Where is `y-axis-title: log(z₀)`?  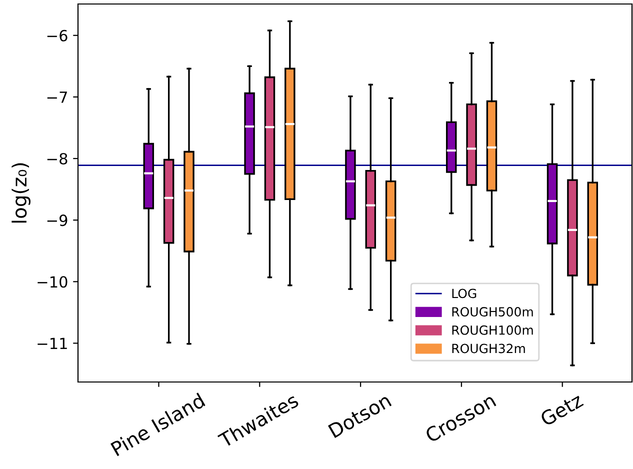
y-axis-title: log(z₀) is located at coordinates (21, 193).